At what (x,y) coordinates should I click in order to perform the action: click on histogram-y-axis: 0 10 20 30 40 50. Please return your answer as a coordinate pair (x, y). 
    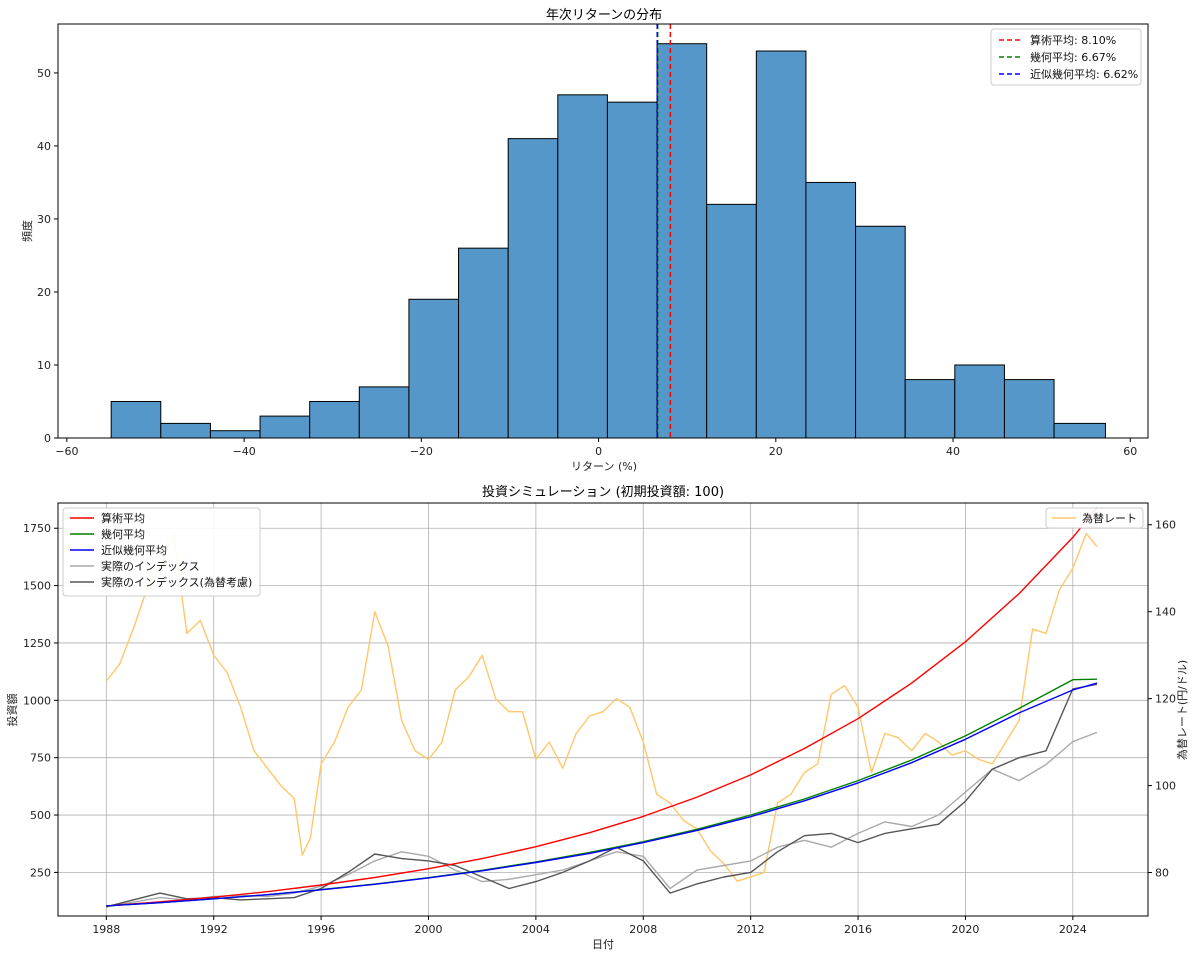
    Looking at the image, I should click on (47, 256).